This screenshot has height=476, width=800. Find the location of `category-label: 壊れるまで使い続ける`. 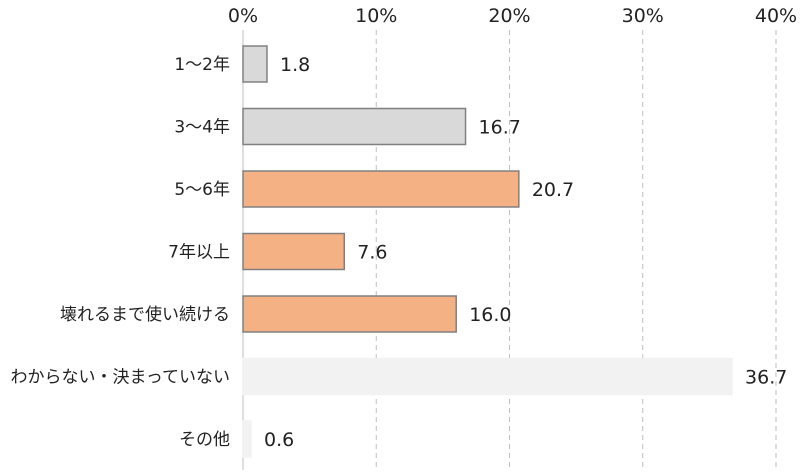

category-label: 壊れるまで使い続ける is located at coordinates (145, 314).